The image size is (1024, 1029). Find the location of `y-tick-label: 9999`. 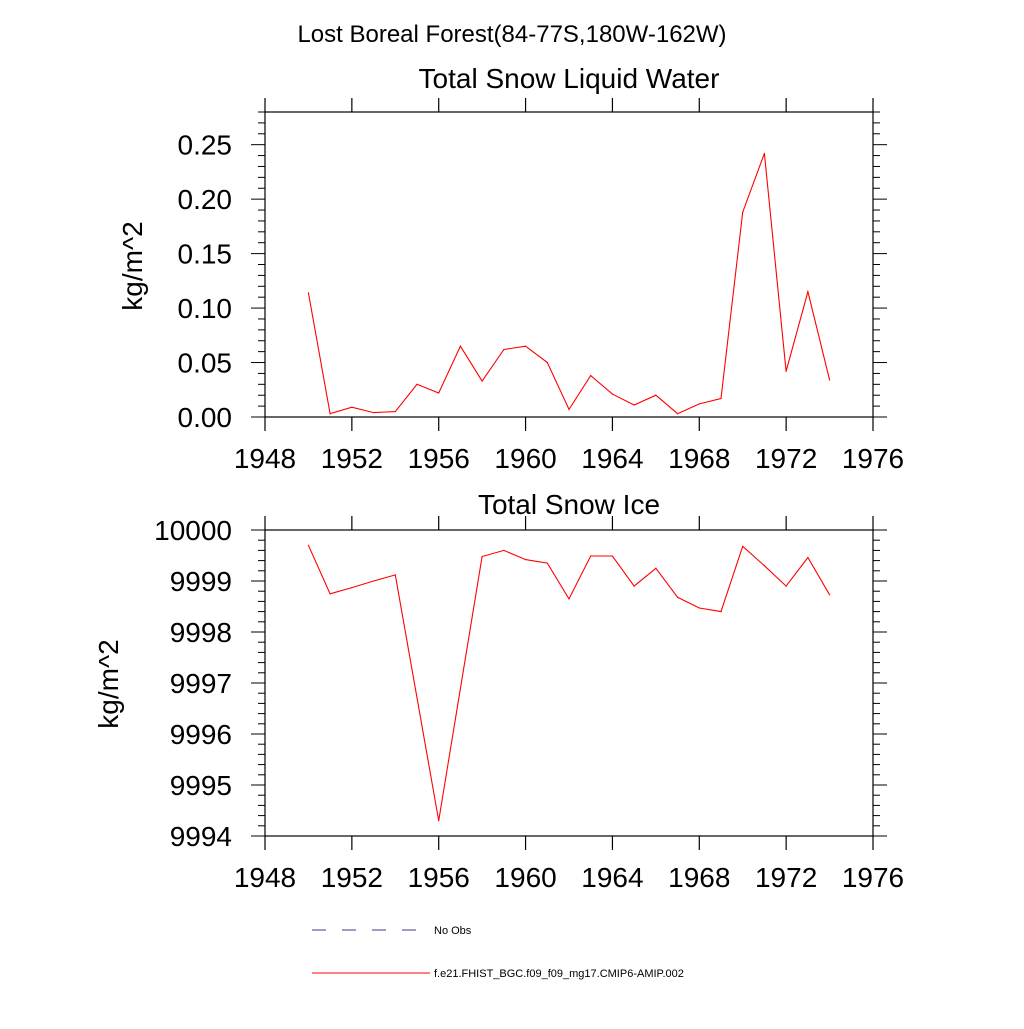

y-tick-label: 9999 is located at coordinates (201, 581).